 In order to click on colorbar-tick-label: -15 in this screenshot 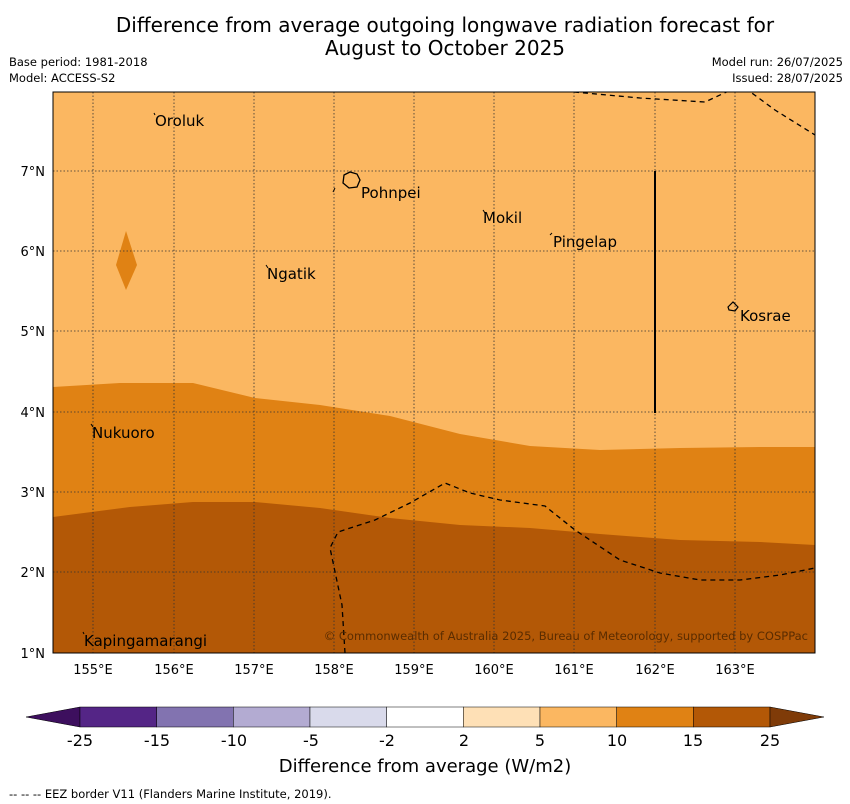, I will do `click(157, 740)`.